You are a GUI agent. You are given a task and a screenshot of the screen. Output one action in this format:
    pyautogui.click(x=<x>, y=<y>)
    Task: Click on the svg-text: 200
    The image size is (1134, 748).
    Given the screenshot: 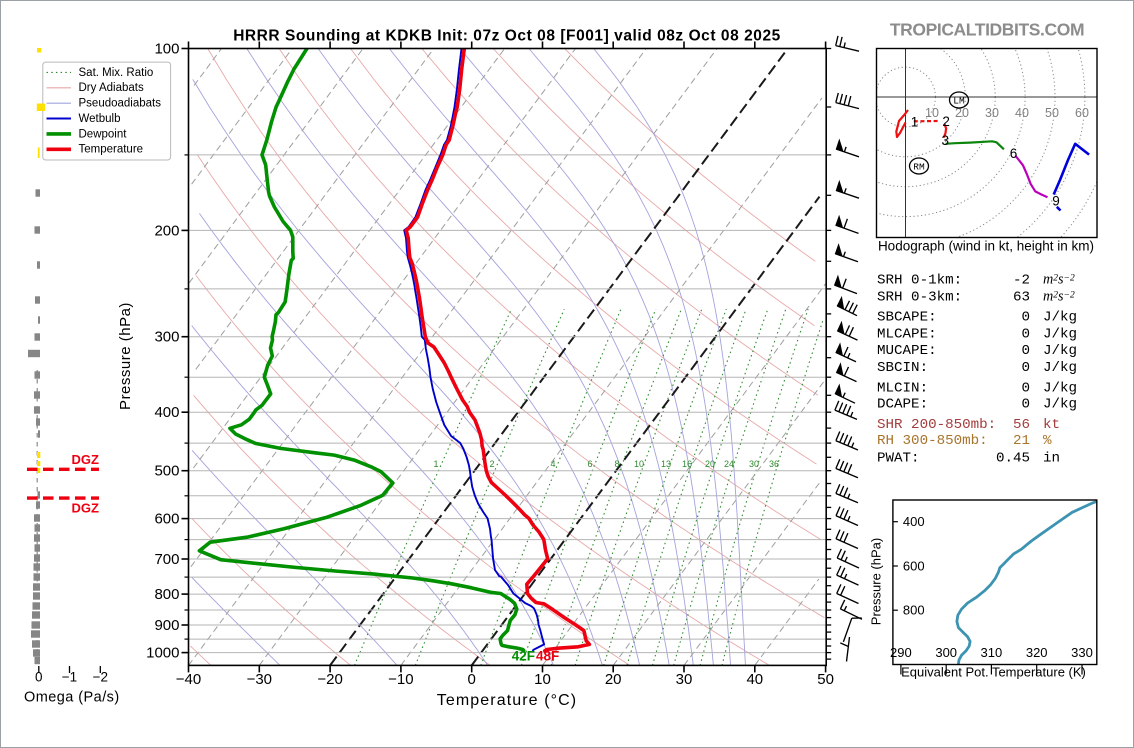 What is the action you would take?
    pyautogui.click(x=166, y=230)
    